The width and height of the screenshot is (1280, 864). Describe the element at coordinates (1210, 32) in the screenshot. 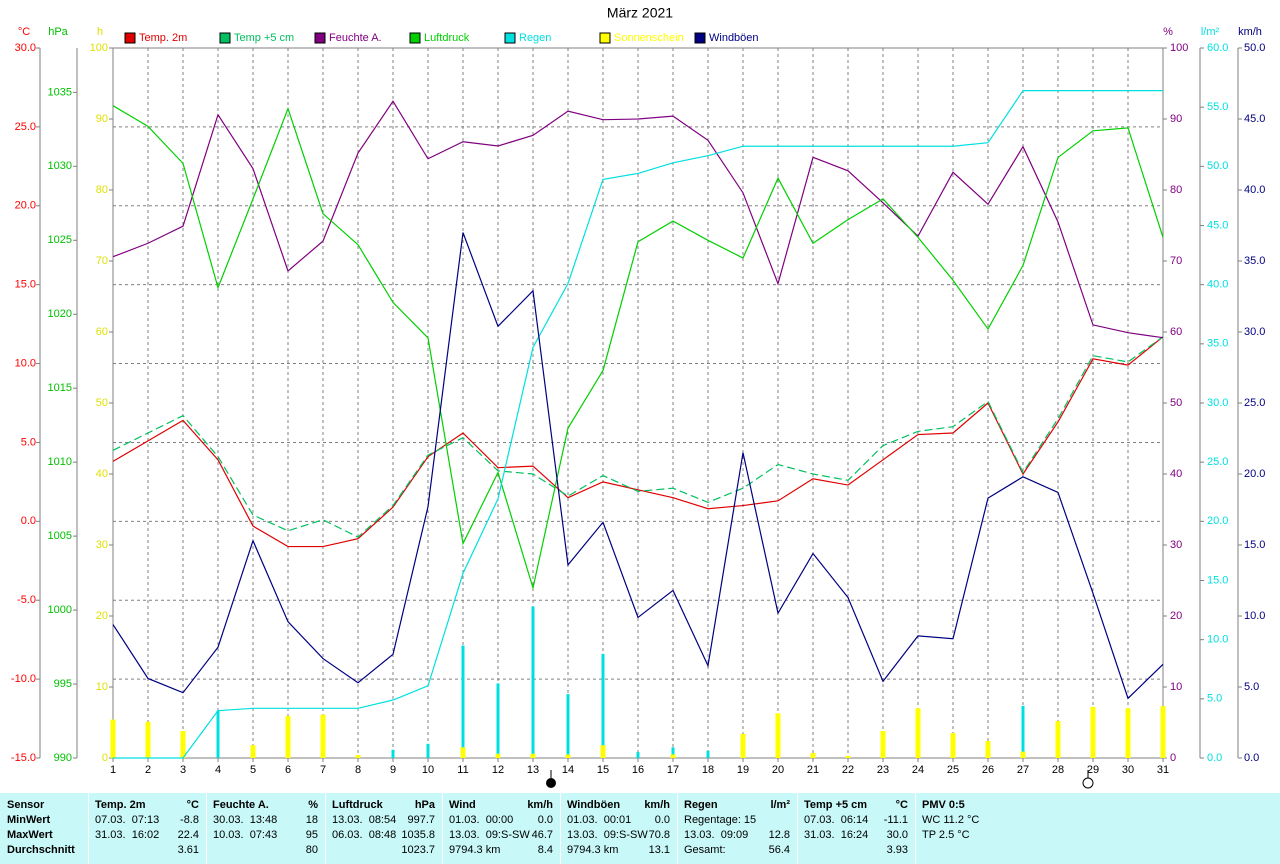

I see `axis-unit: l/m²` at that location.